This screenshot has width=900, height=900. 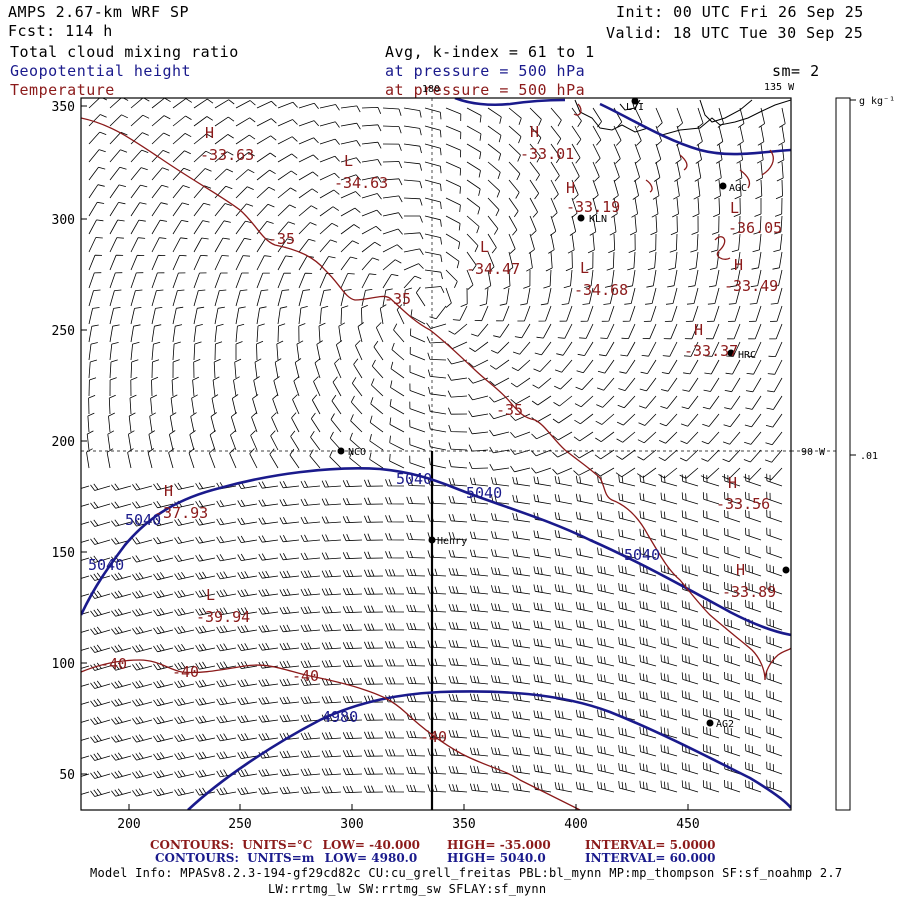 What do you see at coordinates (63, 553) in the screenshot?
I see `y-tick-label: 150` at bounding box center [63, 553].